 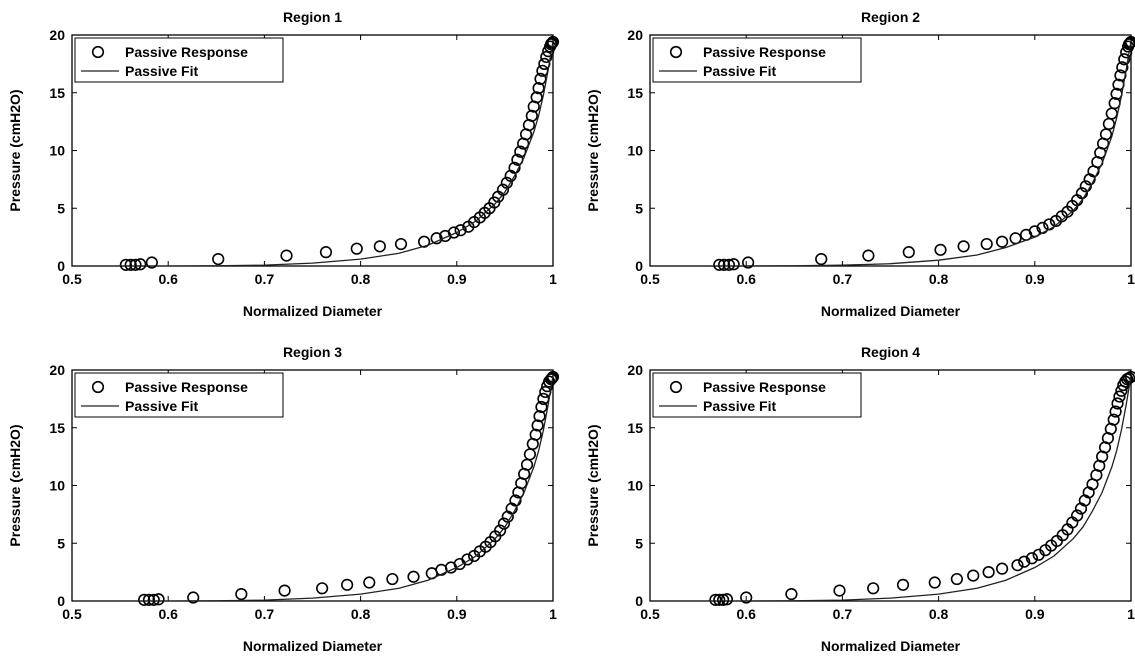 What do you see at coordinates (890, 17) in the screenshot?
I see `chart-title: Region 2` at bounding box center [890, 17].